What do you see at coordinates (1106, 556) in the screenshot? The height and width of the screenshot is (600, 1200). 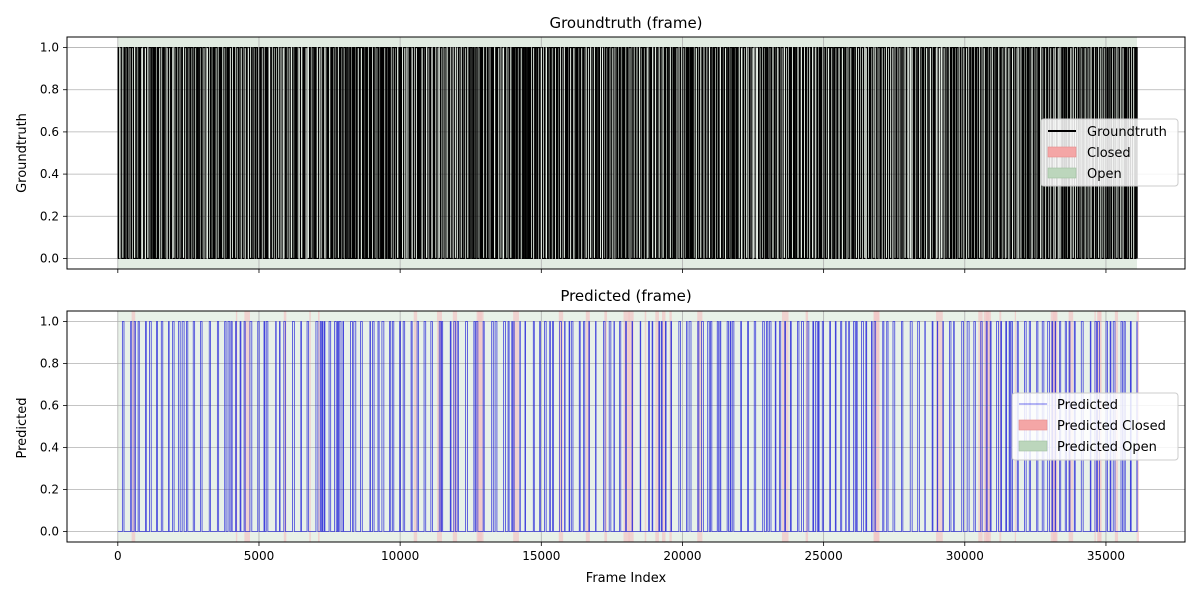 I see `x-tick-label: 35000` at bounding box center [1106, 556].